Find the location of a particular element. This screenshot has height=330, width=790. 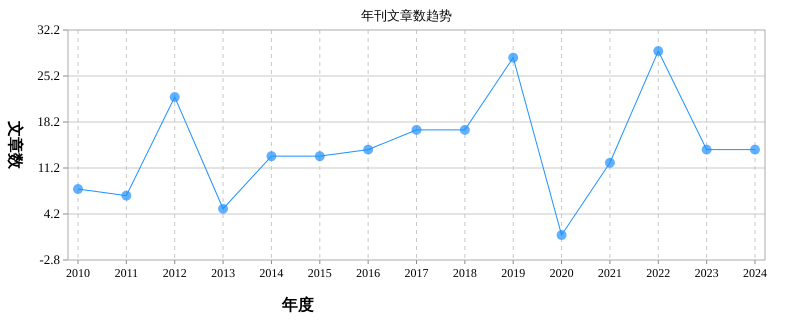

y-tick-label: 25.2 is located at coordinates (48, 75).